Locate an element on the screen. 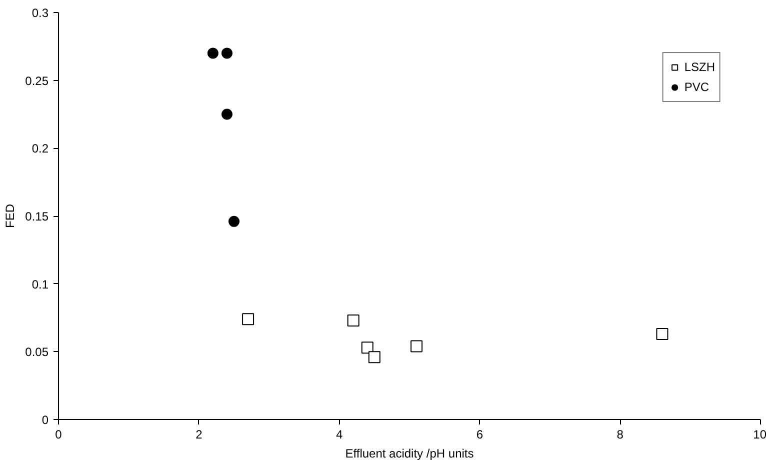 This screenshot has width=766, height=463. y-tick-label: 0.3 is located at coordinates (40, 13).